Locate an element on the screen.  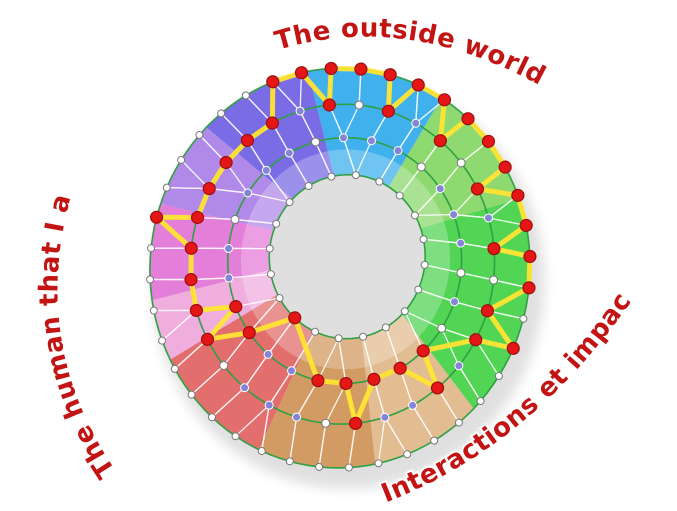
sector-cyan is located at coordinates (374, 127).